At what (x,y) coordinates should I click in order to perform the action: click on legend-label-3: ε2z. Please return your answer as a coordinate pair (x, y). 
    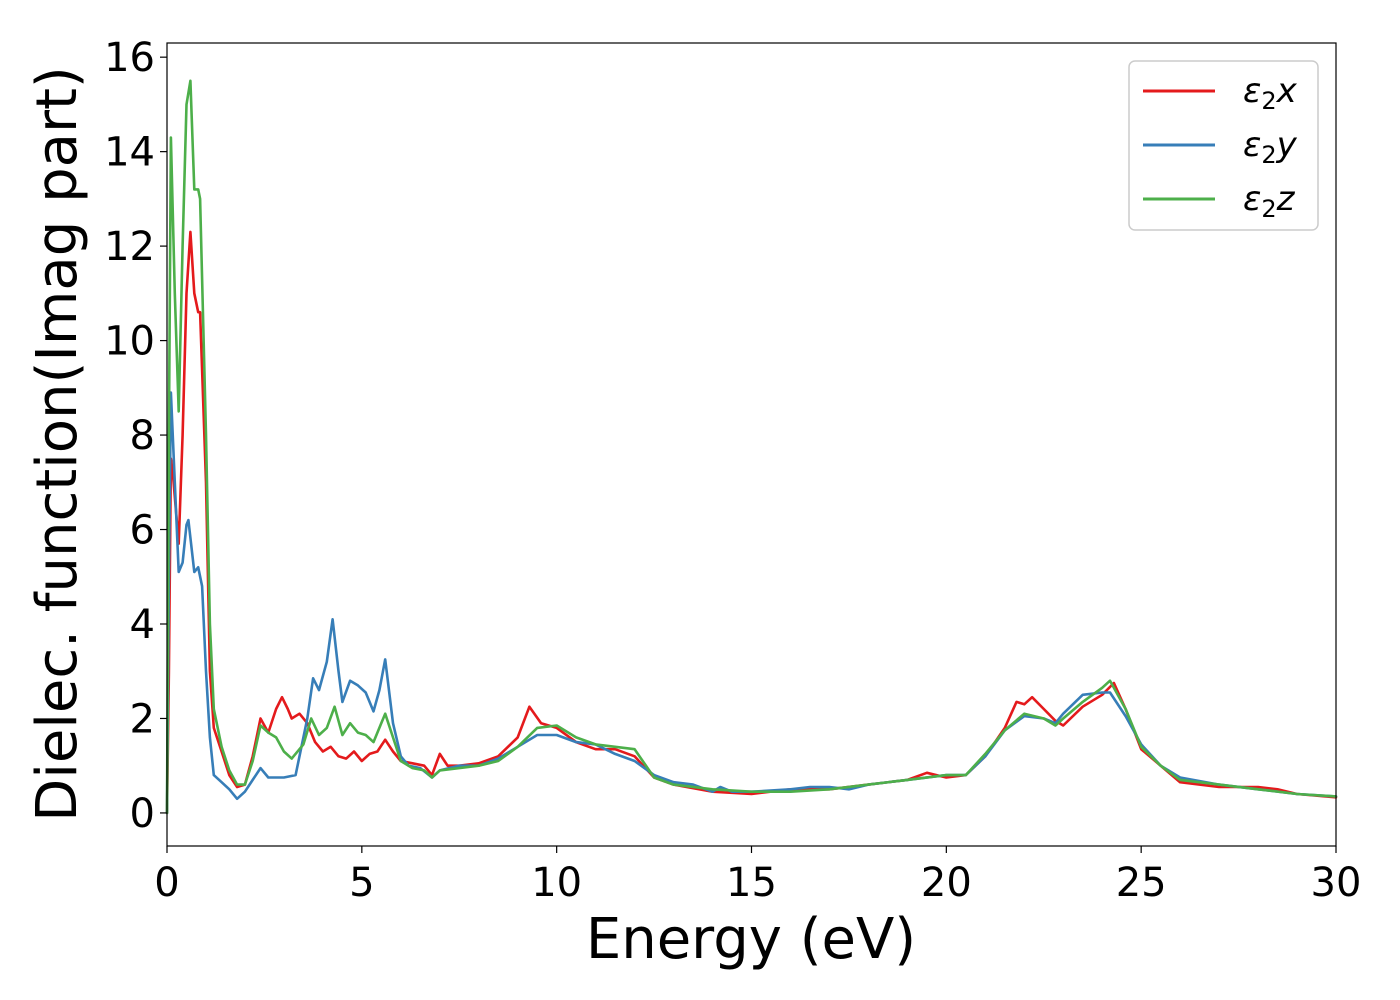
    Looking at the image, I should click on (1269, 201).